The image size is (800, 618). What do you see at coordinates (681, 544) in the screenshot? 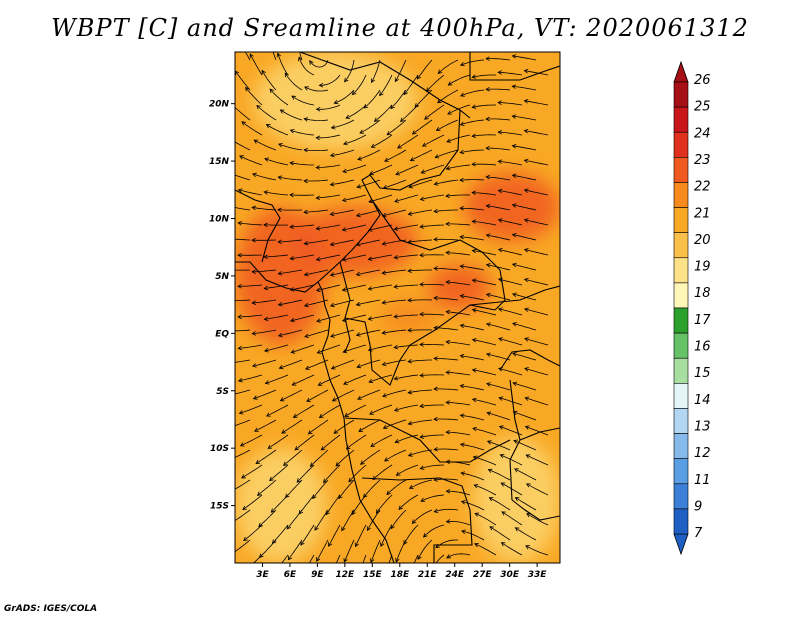
I see `colorbar-lower-arrow` at bounding box center [681, 544].